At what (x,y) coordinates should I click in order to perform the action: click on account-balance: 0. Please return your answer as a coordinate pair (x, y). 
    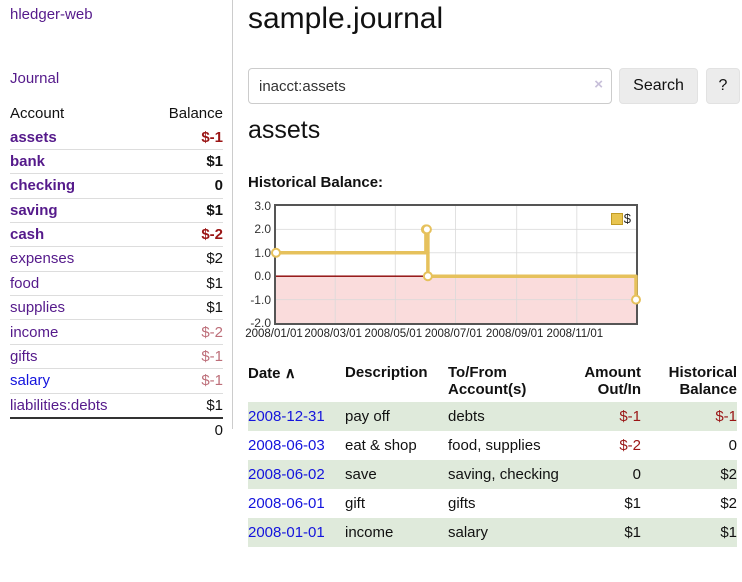
    Looking at the image, I should click on (184, 185).